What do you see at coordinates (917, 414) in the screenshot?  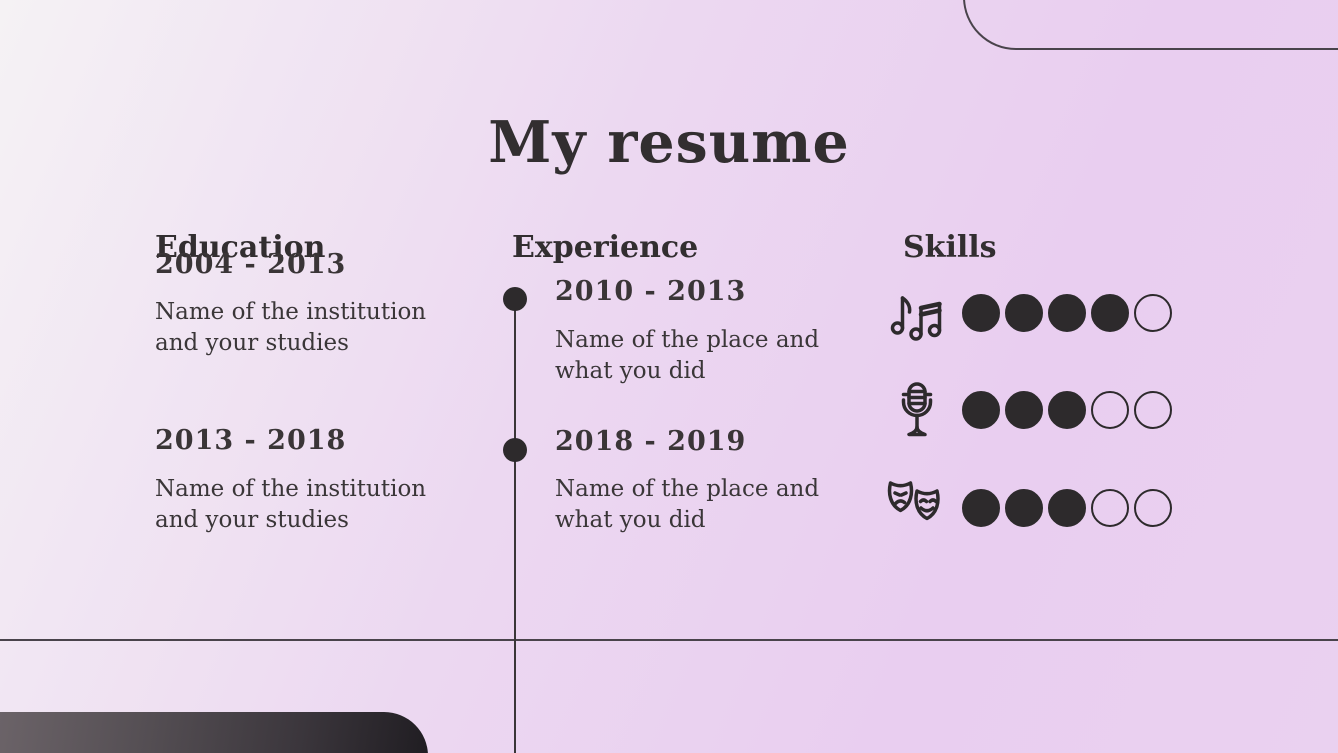 I see `microphone-icon` at bounding box center [917, 414].